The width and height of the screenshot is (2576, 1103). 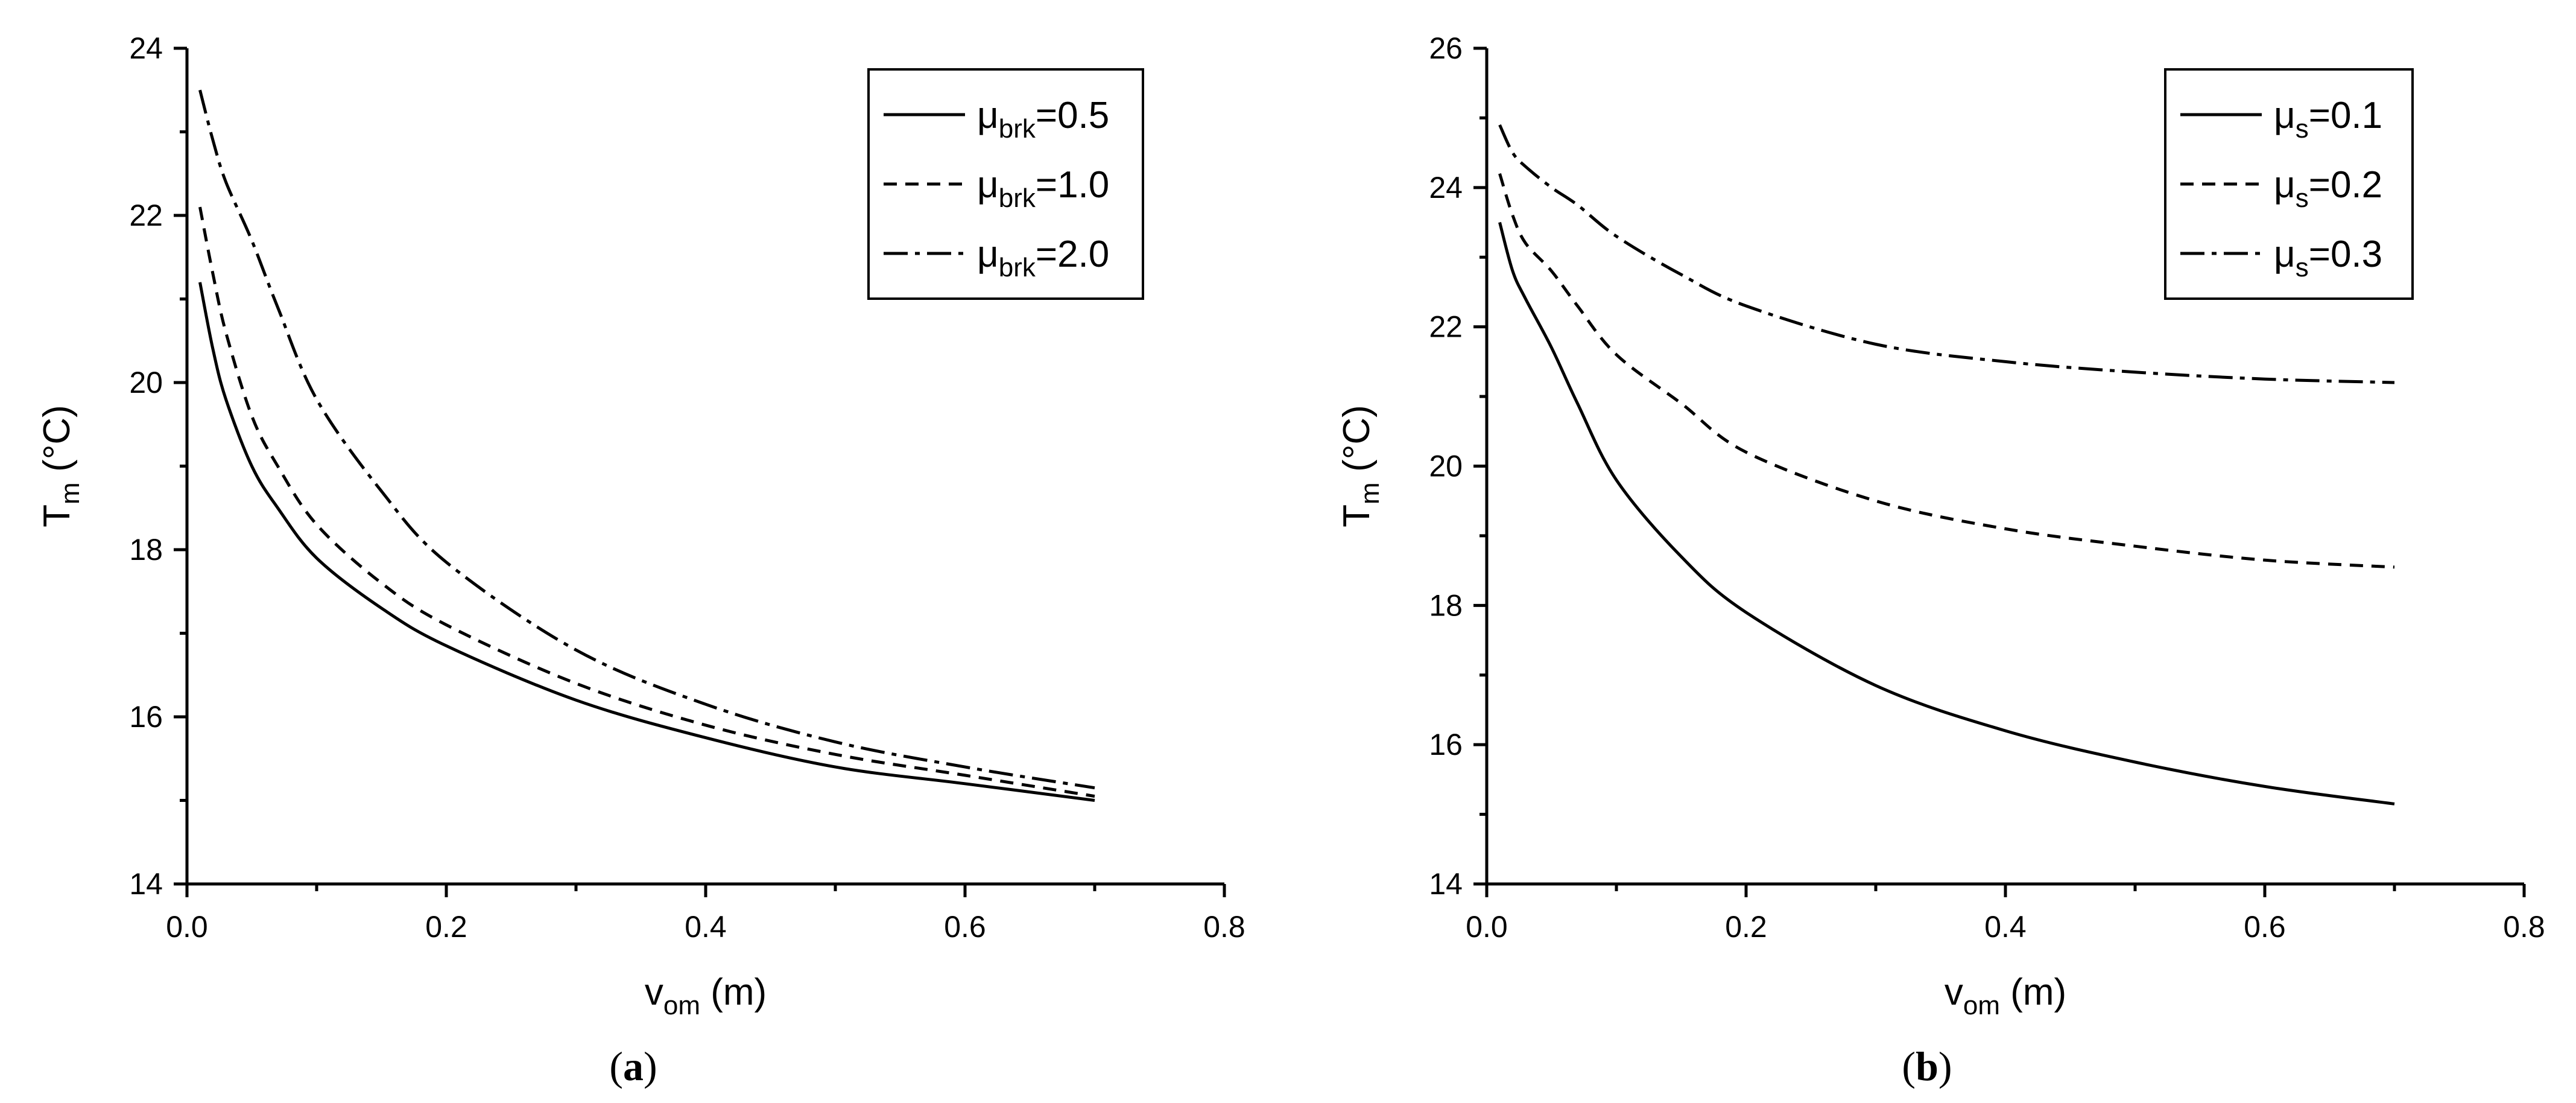 What do you see at coordinates (1043, 258) in the screenshot?
I see `legend-label: μbrk=2.0` at bounding box center [1043, 258].